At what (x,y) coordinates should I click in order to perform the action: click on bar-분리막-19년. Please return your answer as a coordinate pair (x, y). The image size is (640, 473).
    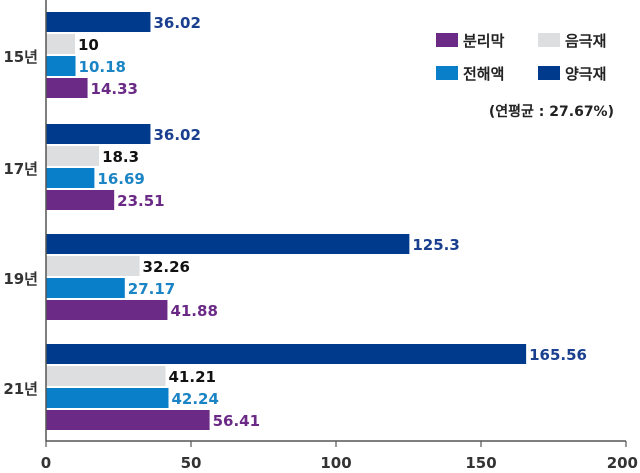
    Looking at the image, I should click on (107, 310).